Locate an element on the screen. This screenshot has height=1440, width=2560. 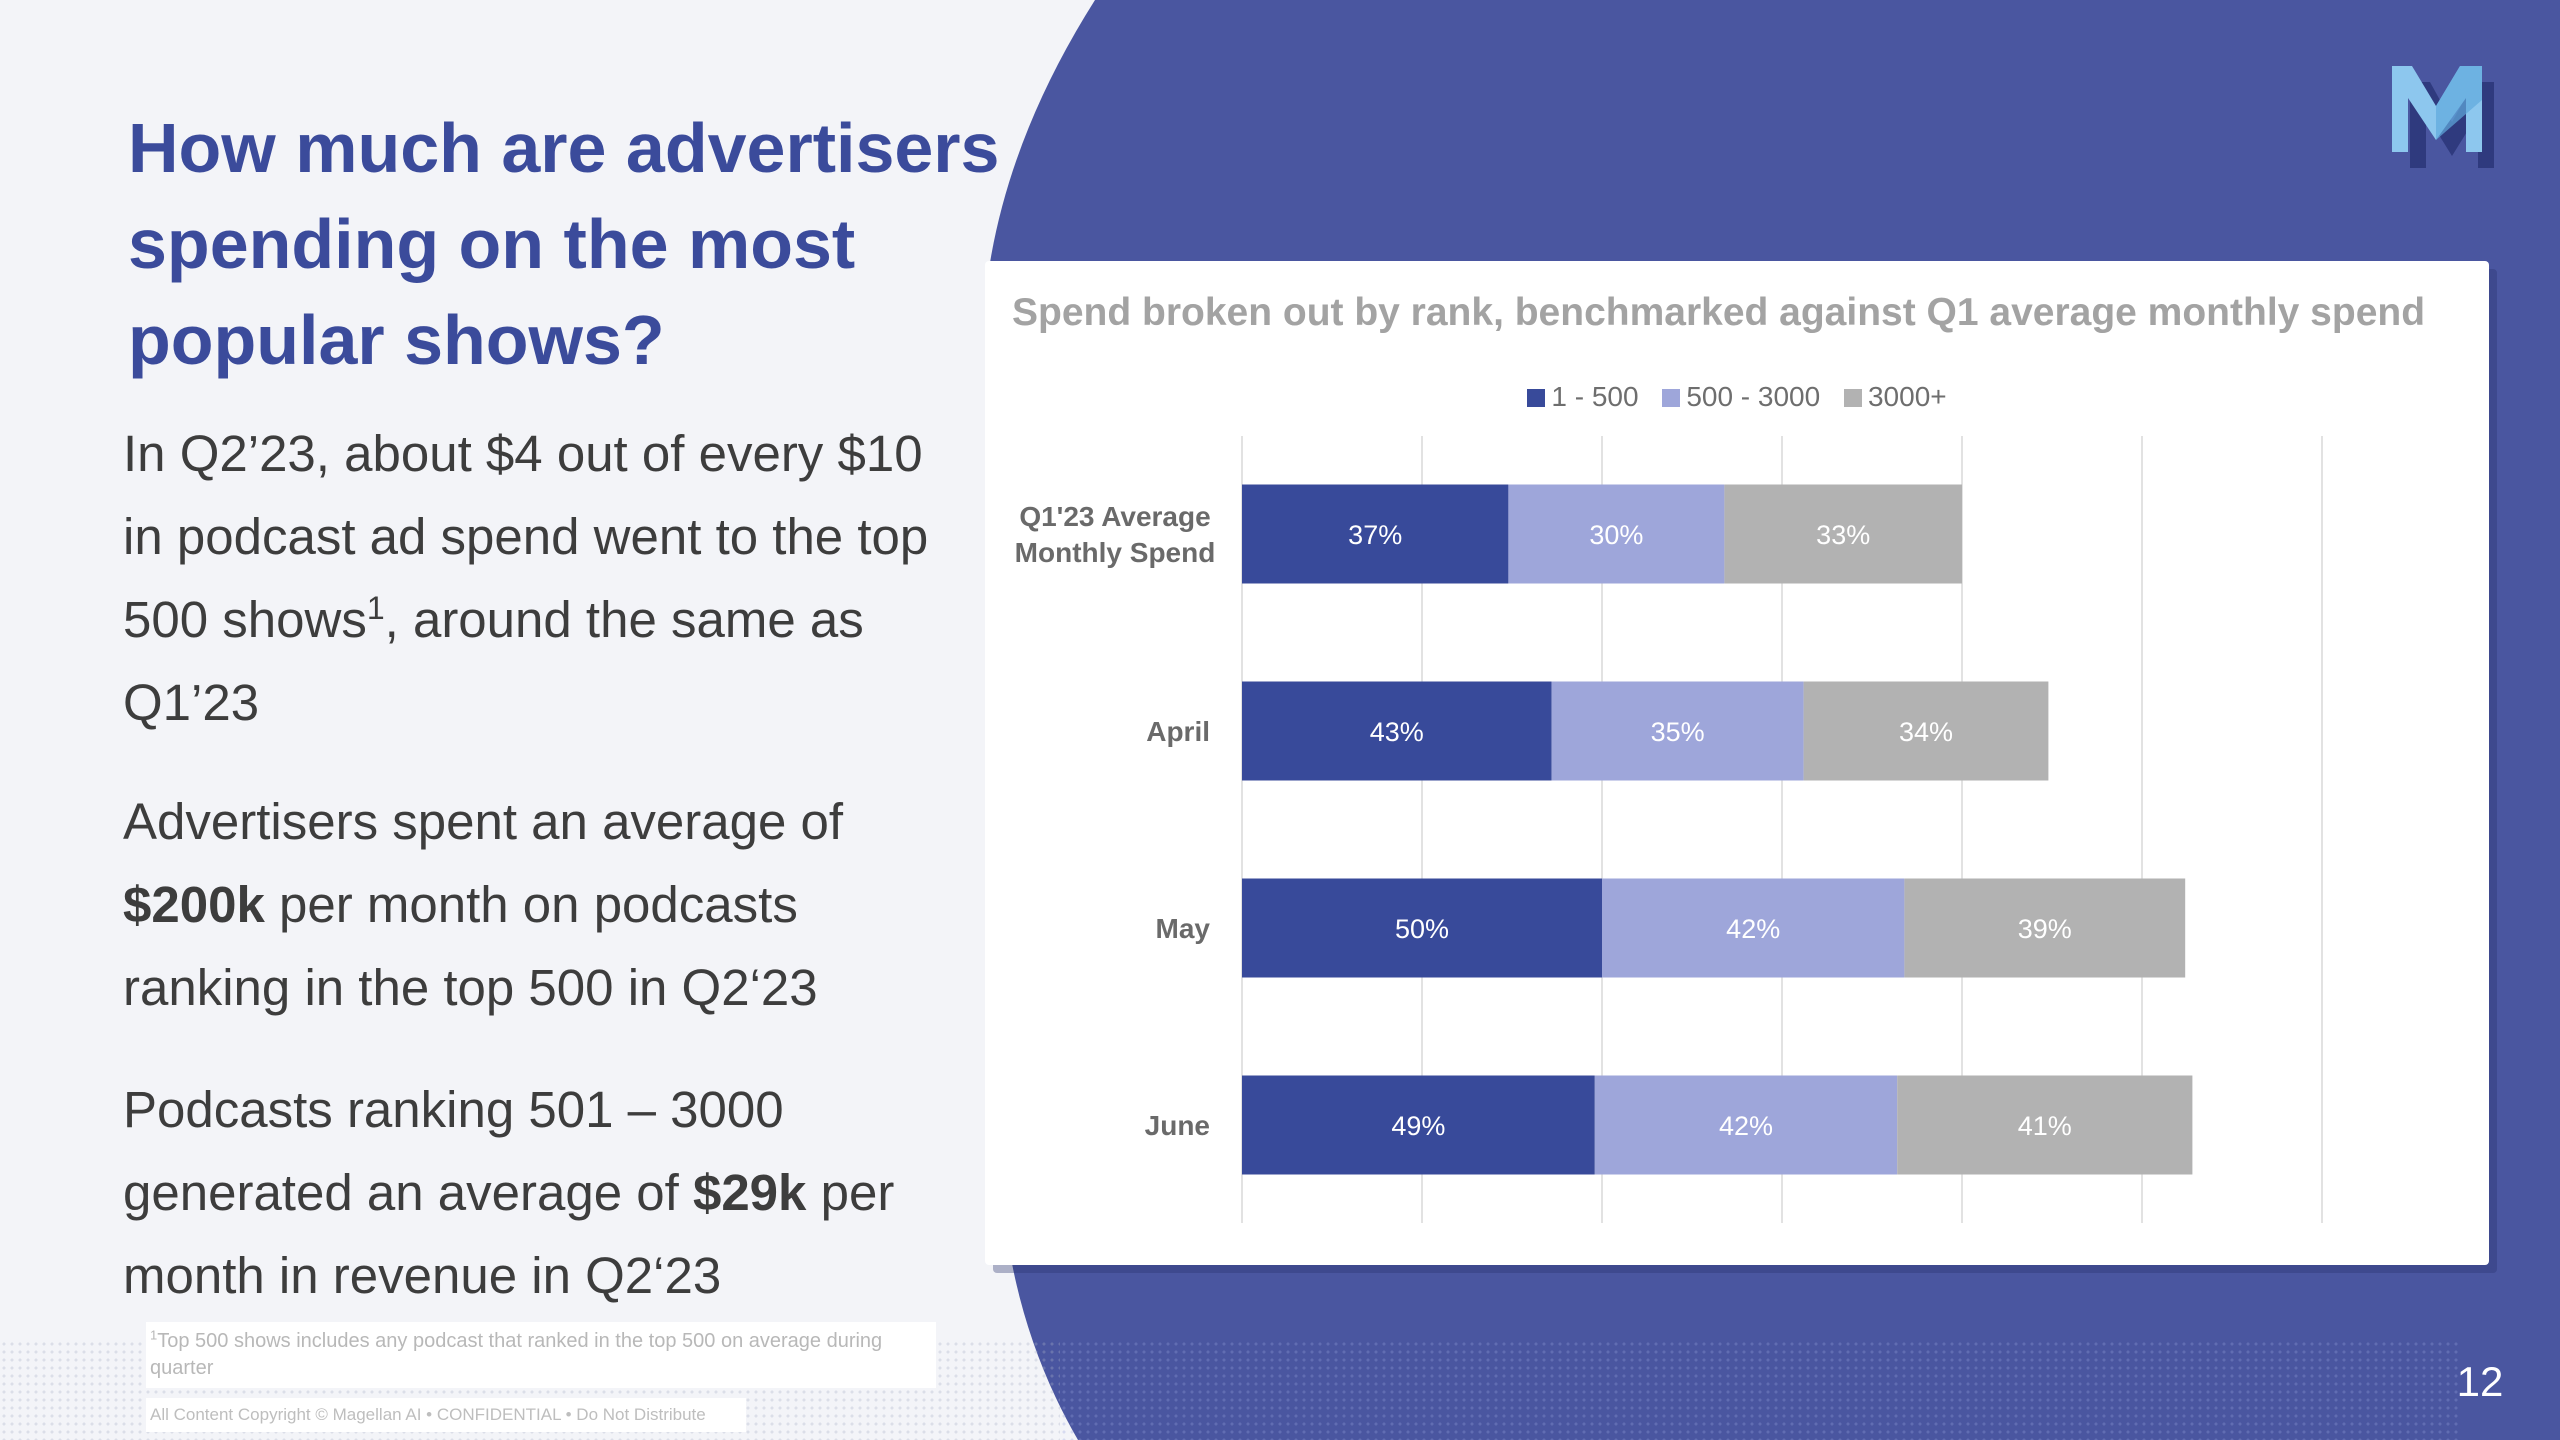
data-label: 34% is located at coordinates (1926, 732).